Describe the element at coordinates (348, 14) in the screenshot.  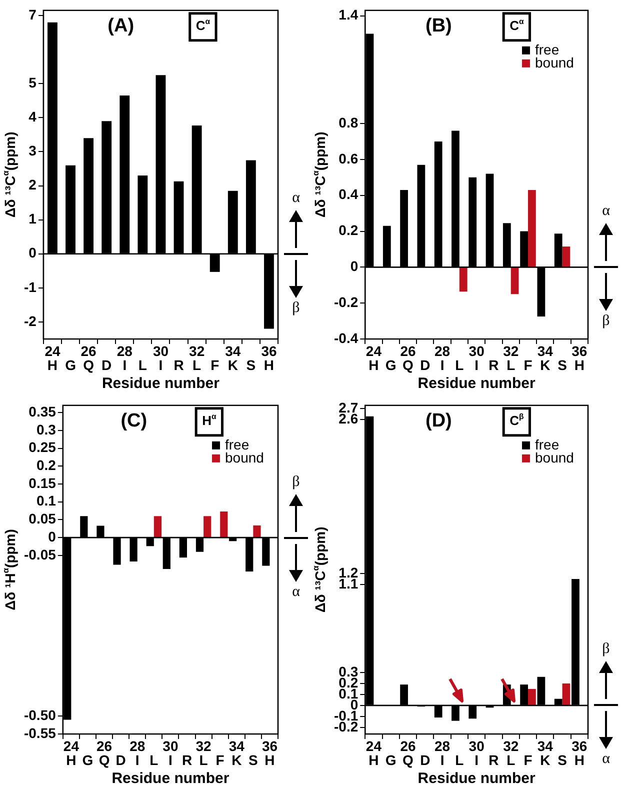
I see `y-tick-label: 1.4` at that location.